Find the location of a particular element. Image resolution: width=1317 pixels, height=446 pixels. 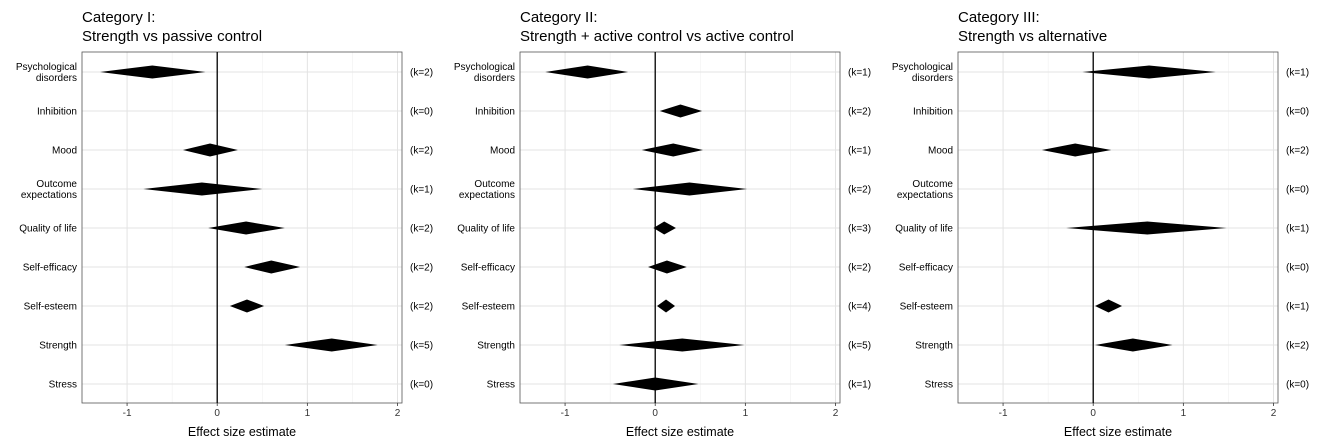

k-label-psychological-disorders: (k=2) is located at coordinates (421, 73).